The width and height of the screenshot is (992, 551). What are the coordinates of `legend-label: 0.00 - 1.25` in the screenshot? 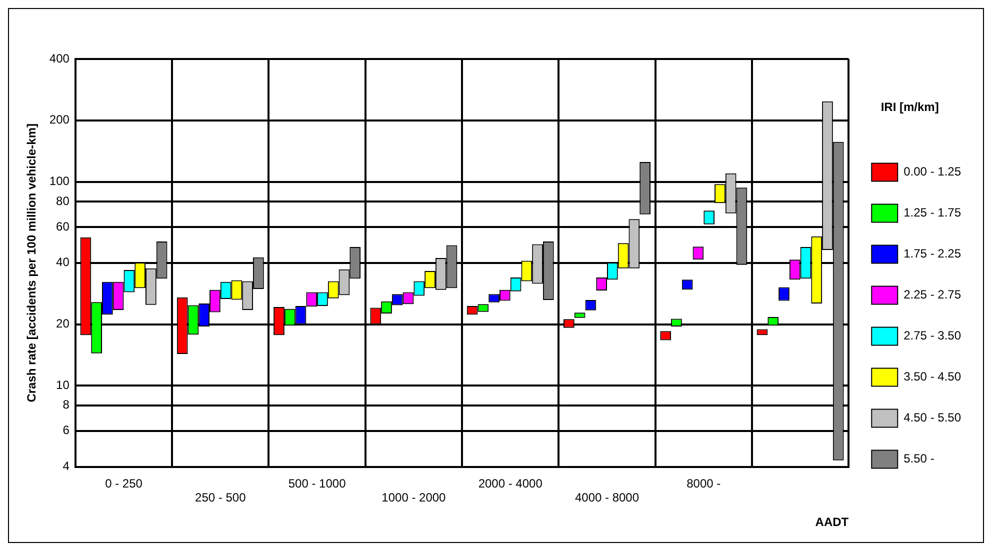 It's located at (933, 171).